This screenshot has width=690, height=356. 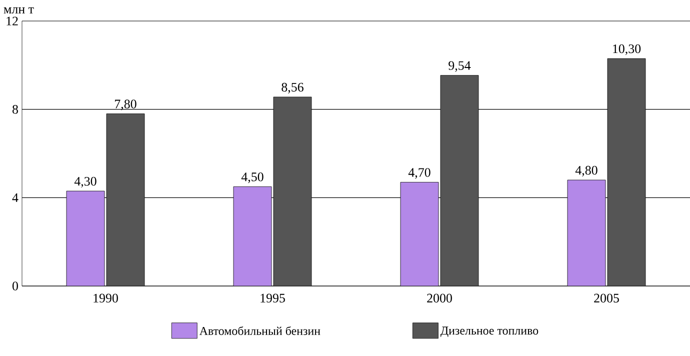 I want to click on data-label: 4,70, so click(x=419, y=173).